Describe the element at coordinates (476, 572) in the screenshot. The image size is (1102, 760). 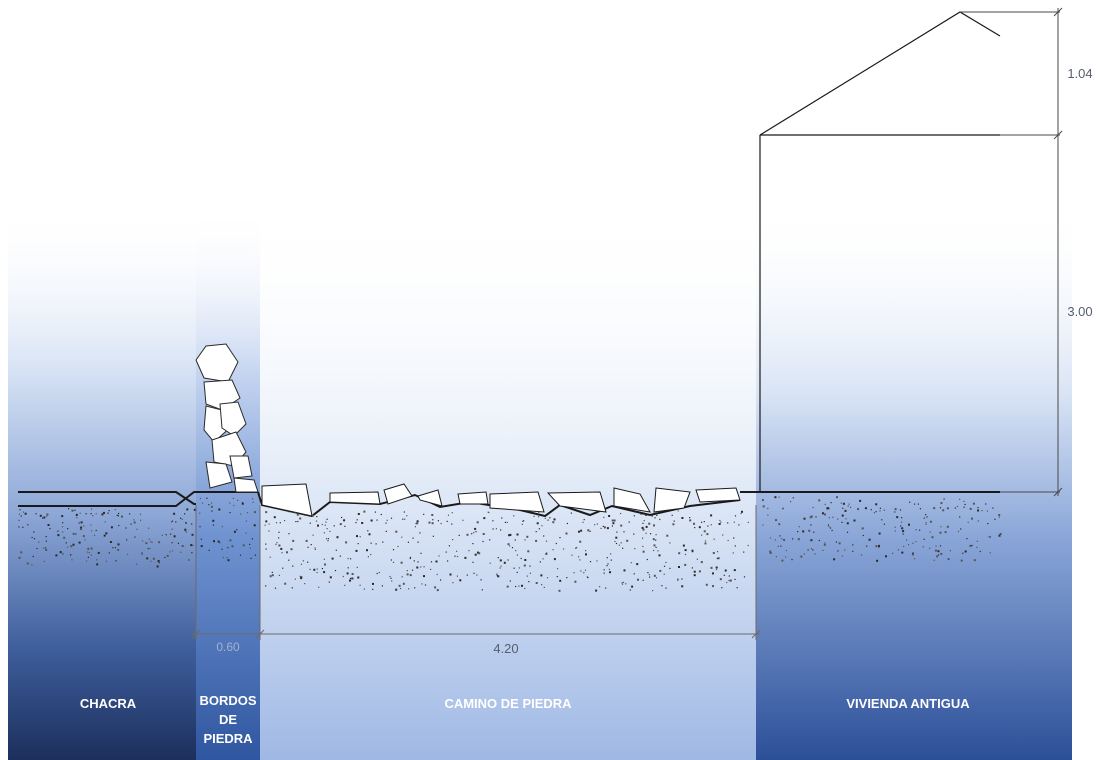
I see `horizontal-dimension` at that location.